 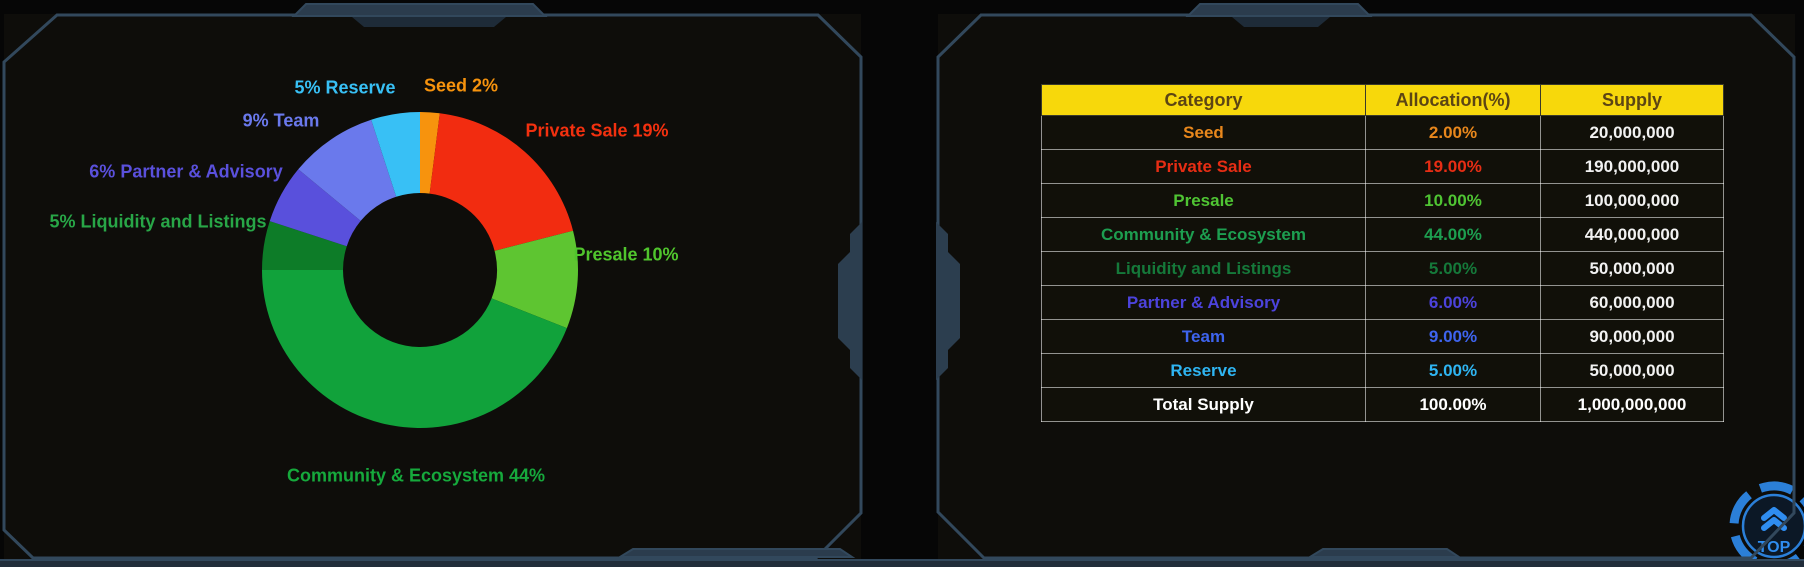 I want to click on supply-cell: 90,000,000, so click(x=1632, y=336).